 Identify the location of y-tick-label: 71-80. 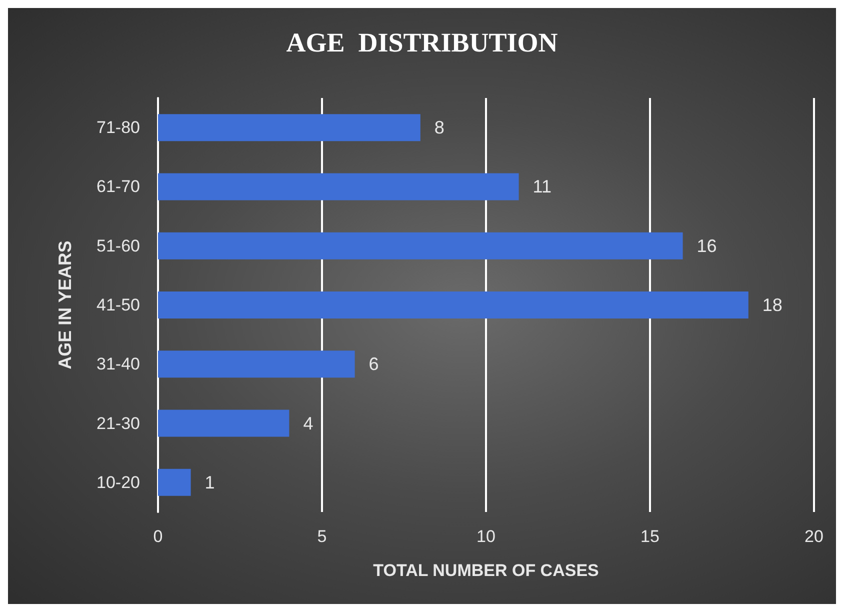
(118, 128).